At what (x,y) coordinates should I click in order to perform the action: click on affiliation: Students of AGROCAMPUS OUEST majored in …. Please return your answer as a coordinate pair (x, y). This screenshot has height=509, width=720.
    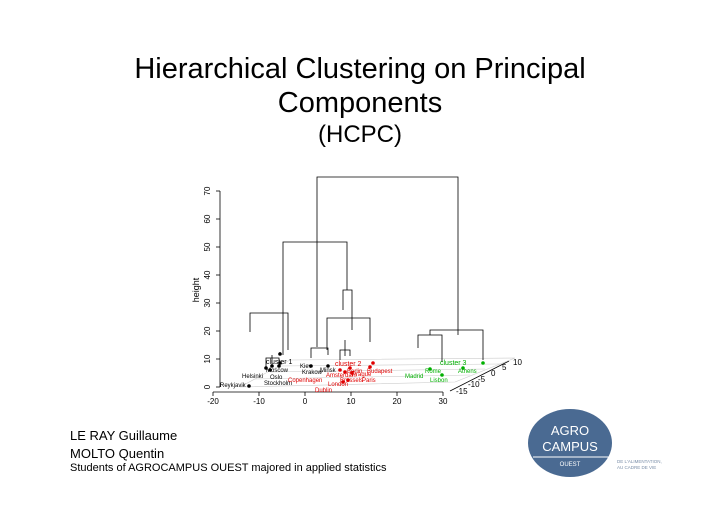
    Looking at the image, I should click on (228, 468).